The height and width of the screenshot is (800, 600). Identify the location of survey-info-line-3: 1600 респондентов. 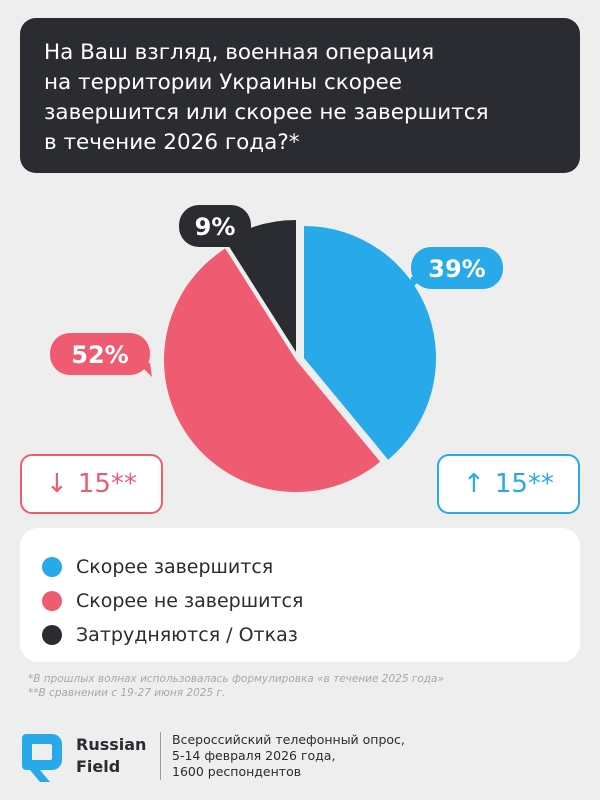
(237, 771).